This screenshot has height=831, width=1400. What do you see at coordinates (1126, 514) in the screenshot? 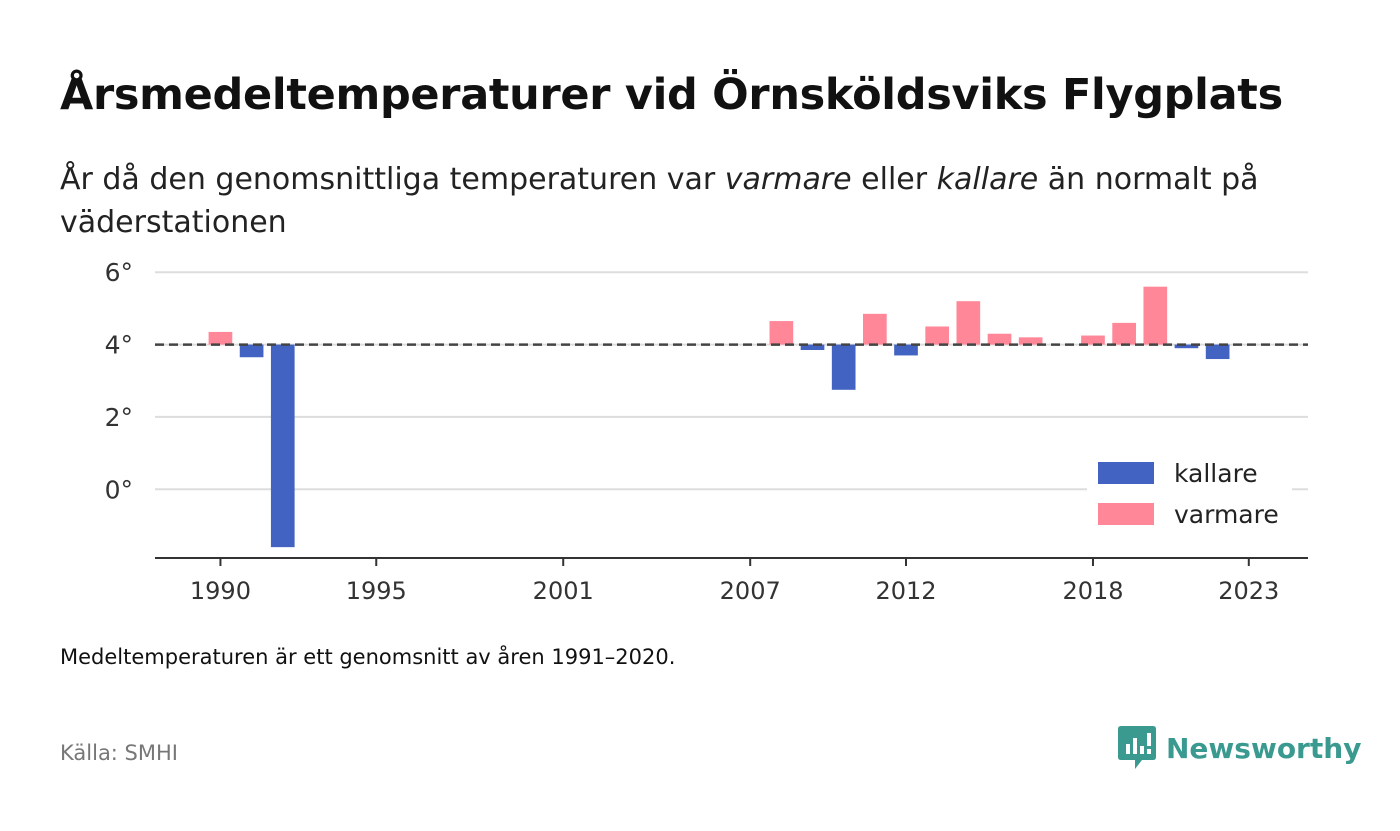
I see `legend-swatch-varmare` at bounding box center [1126, 514].